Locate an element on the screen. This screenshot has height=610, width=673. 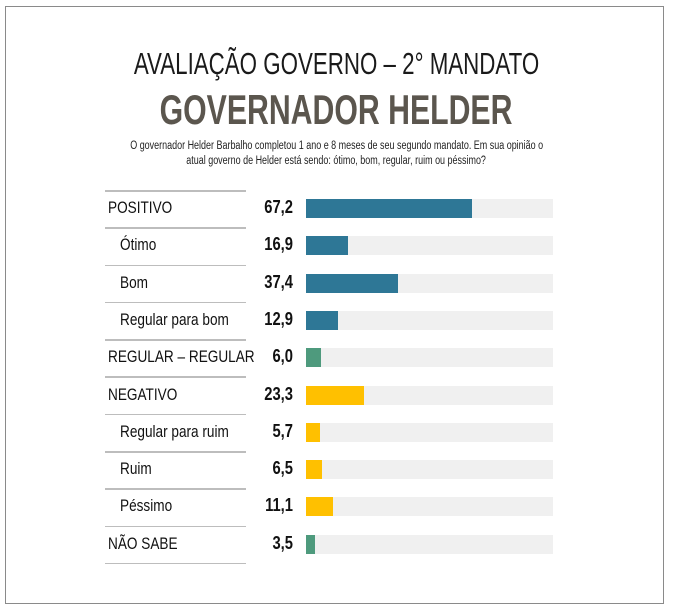
bar-row: NÃO SABE 3,5 is located at coordinates (335, 545).